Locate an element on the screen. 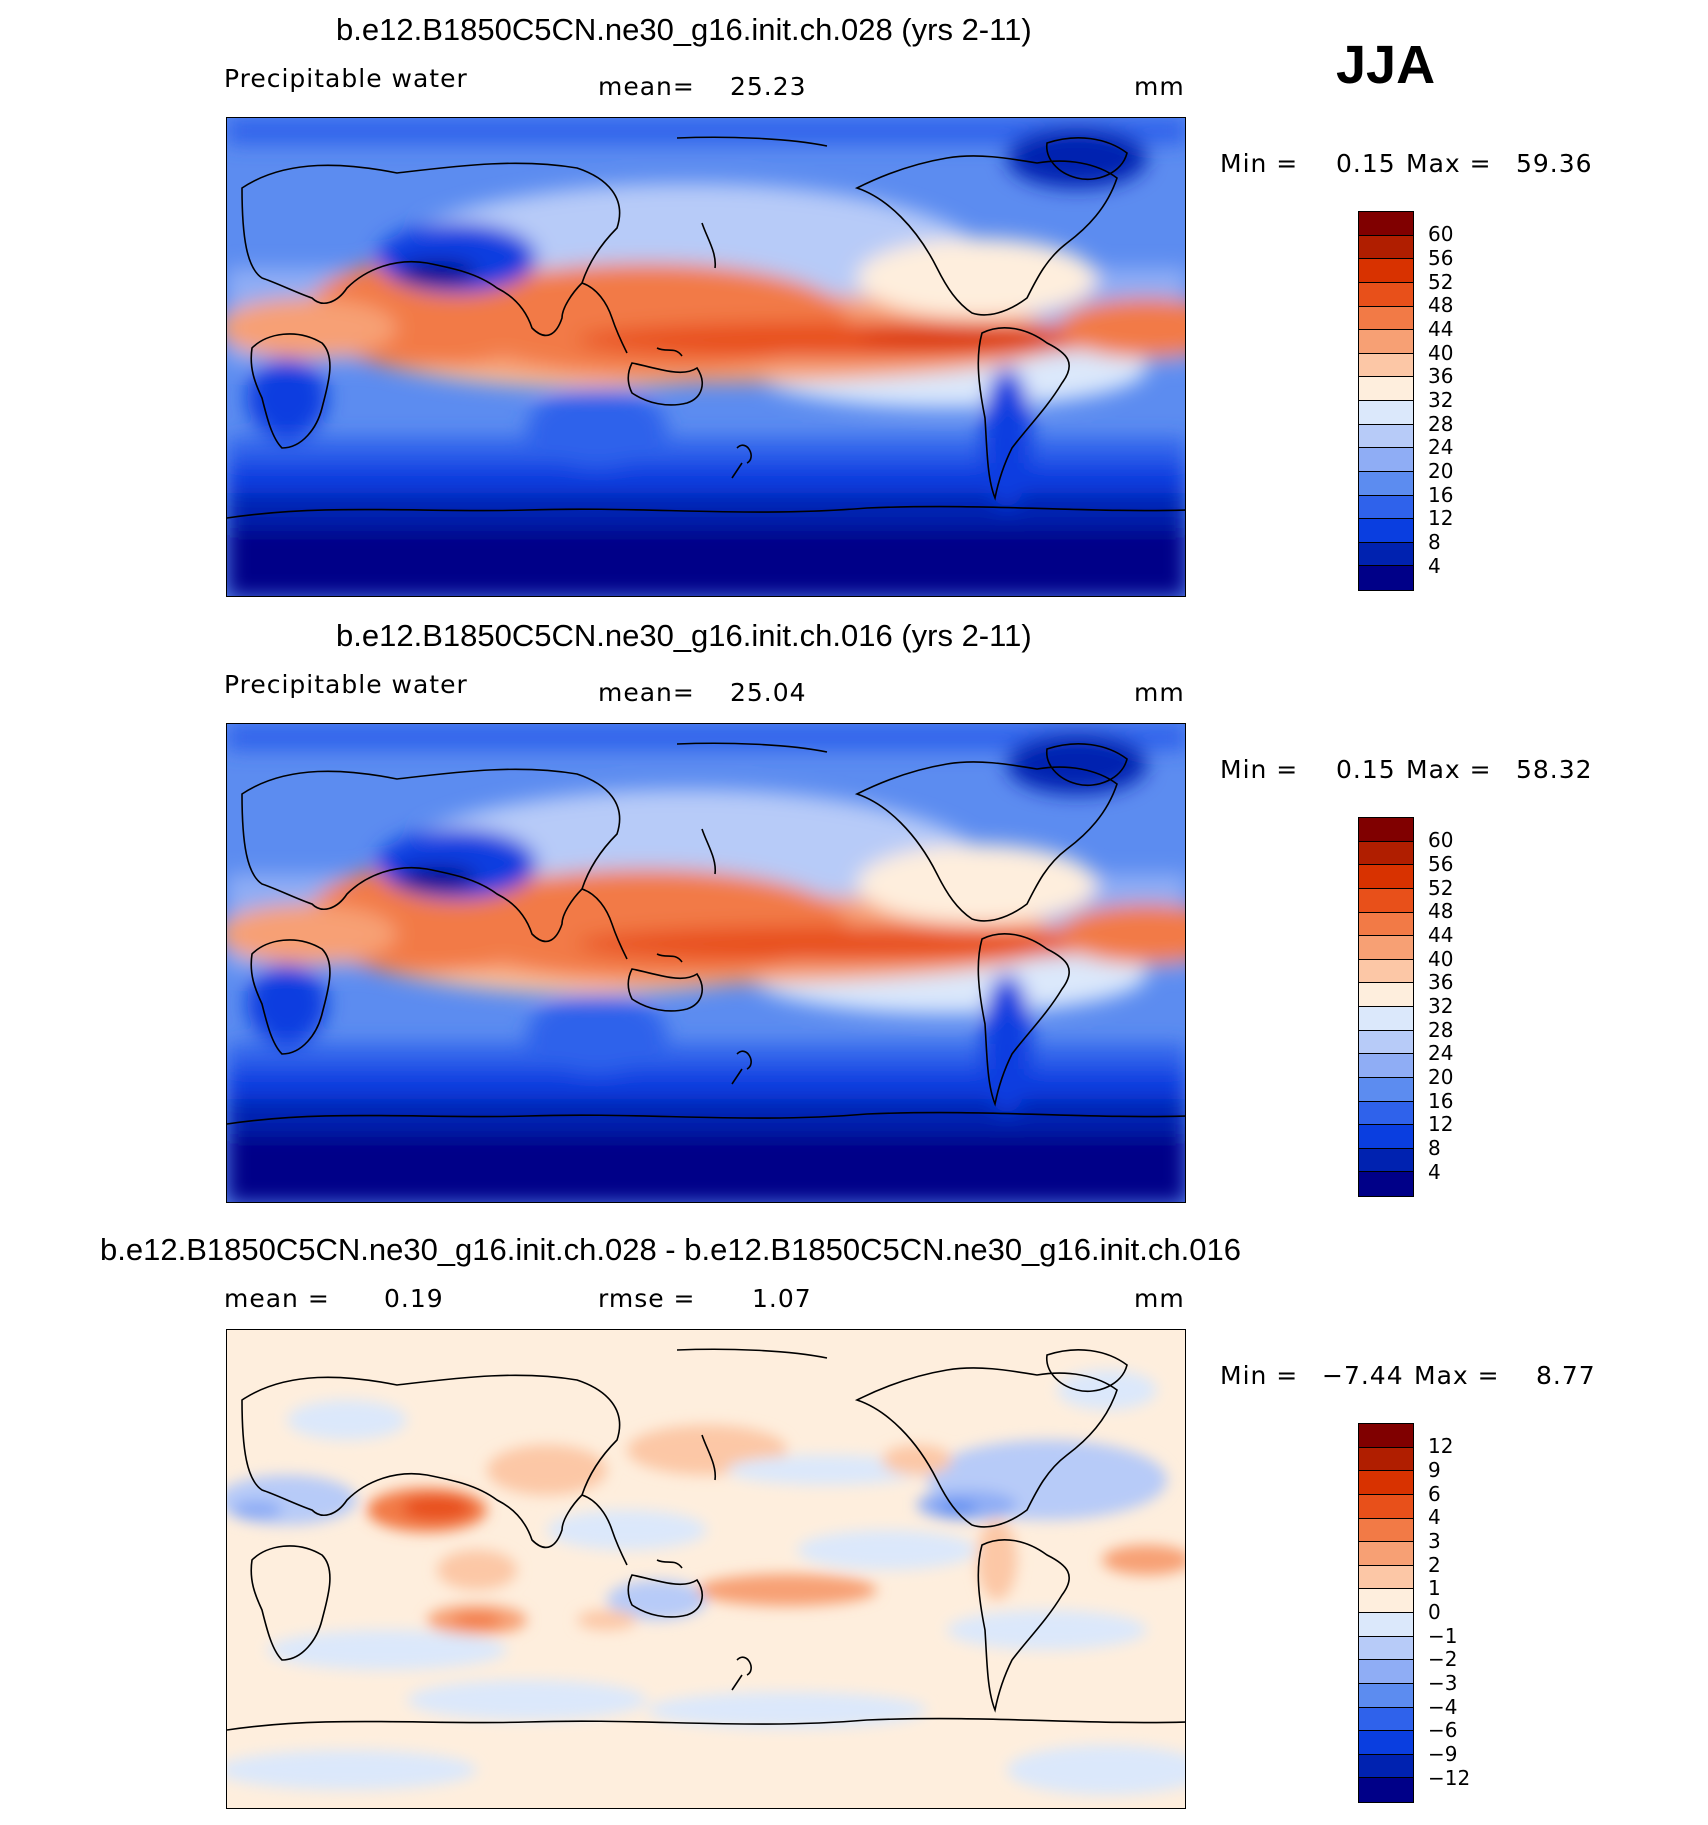  panel3-cbar-label: −4 is located at coordinates (1443, 1707).